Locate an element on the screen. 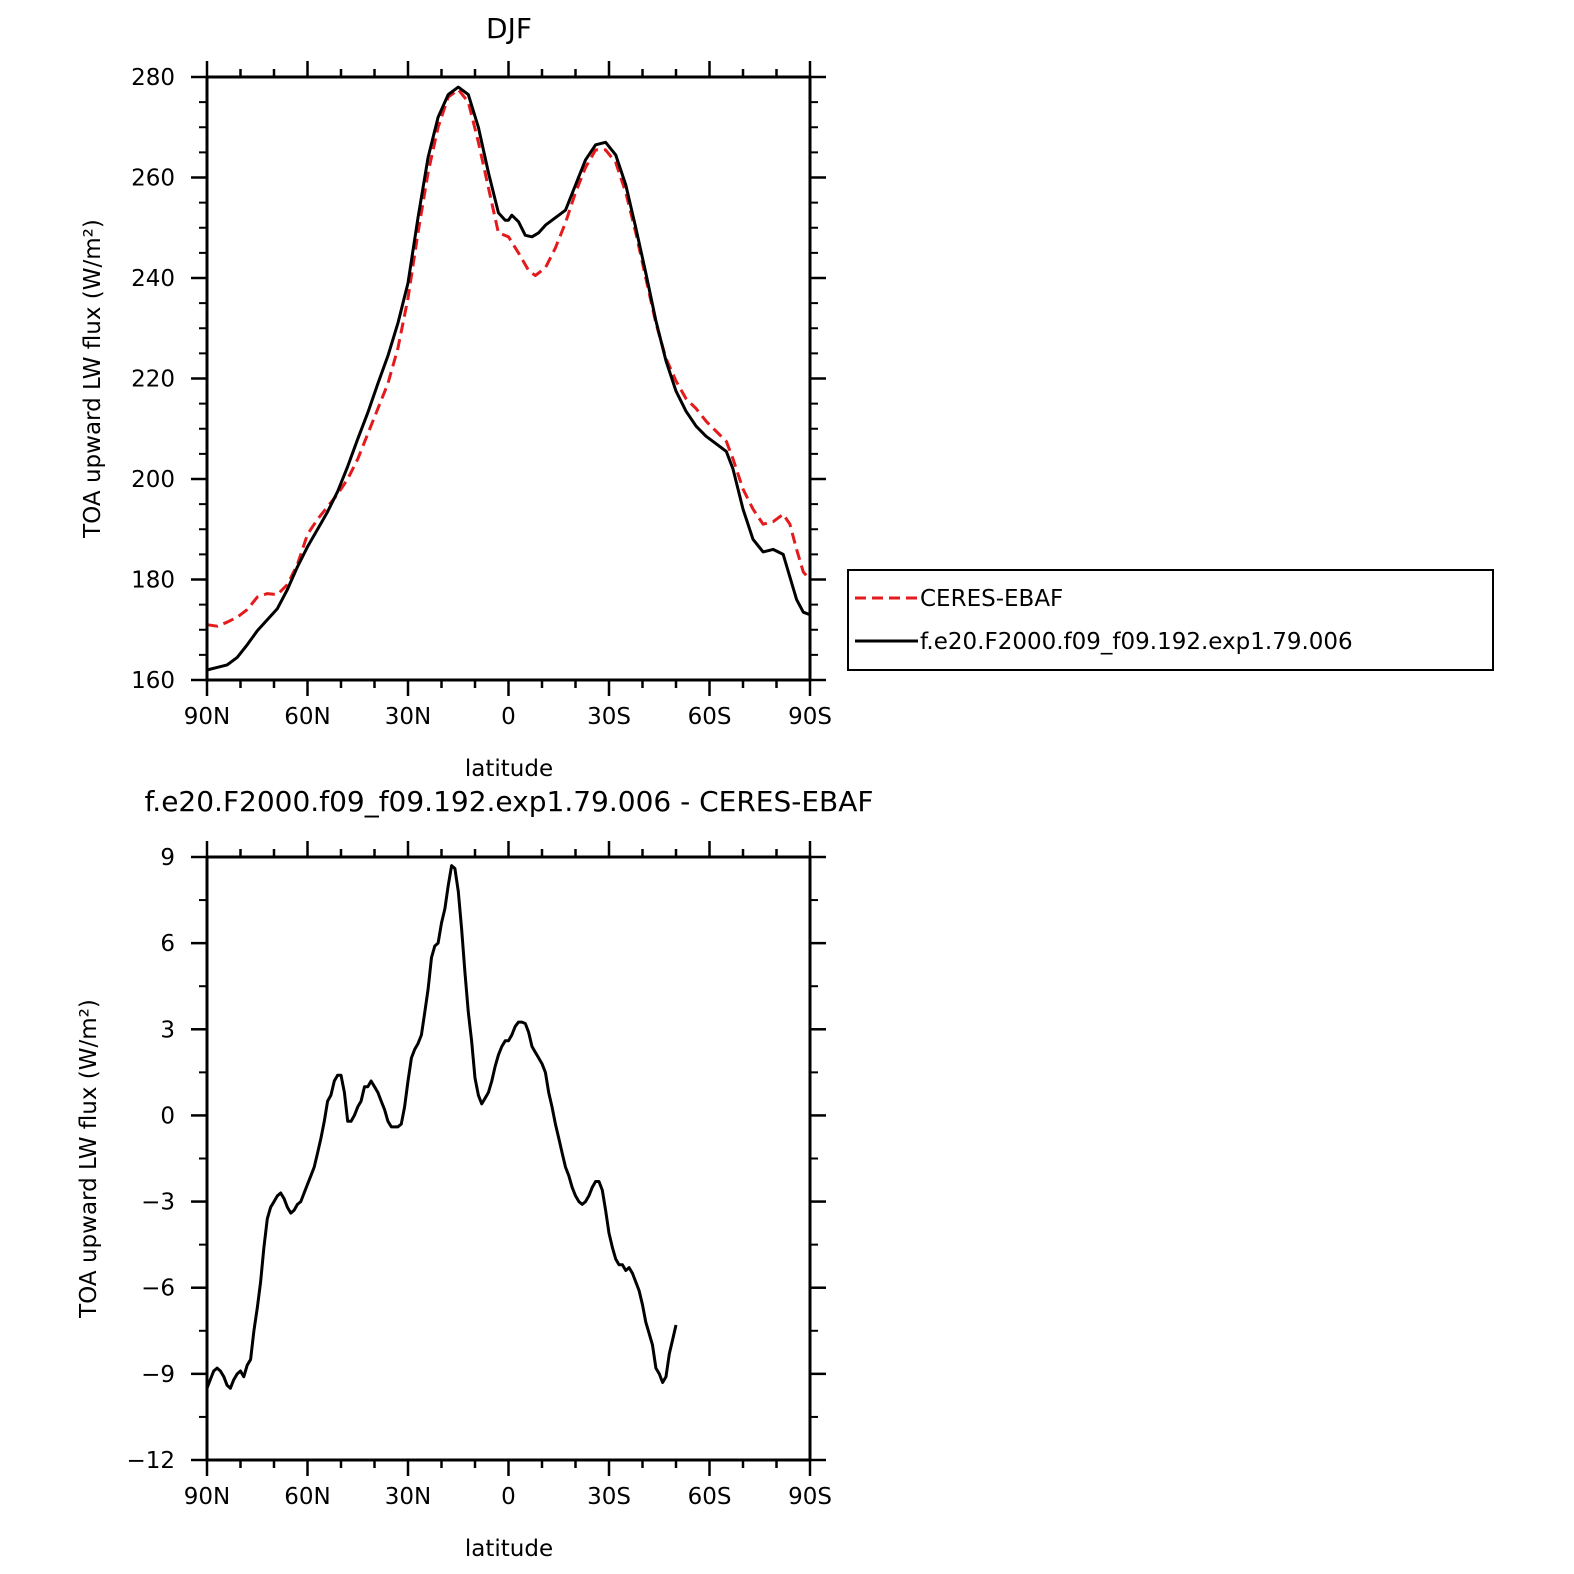 The height and width of the screenshot is (1574, 1574). top-y-tick-label: 220 is located at coordinates (153, 380).